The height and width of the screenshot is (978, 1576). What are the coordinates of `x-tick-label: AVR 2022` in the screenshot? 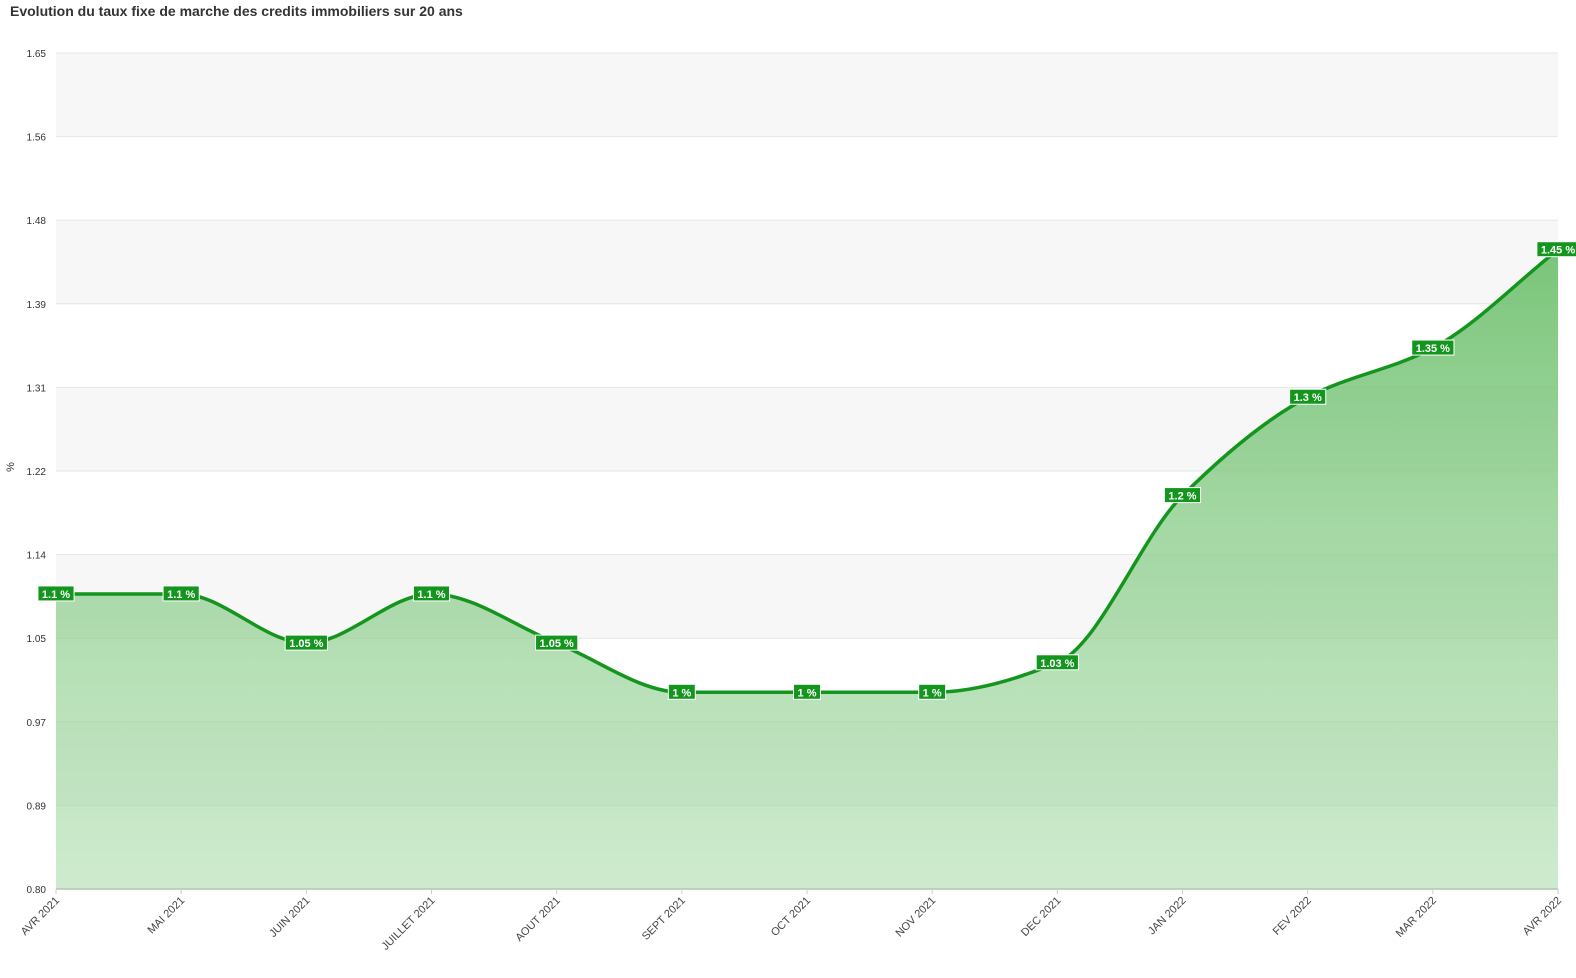 It's located at (1542, 916).